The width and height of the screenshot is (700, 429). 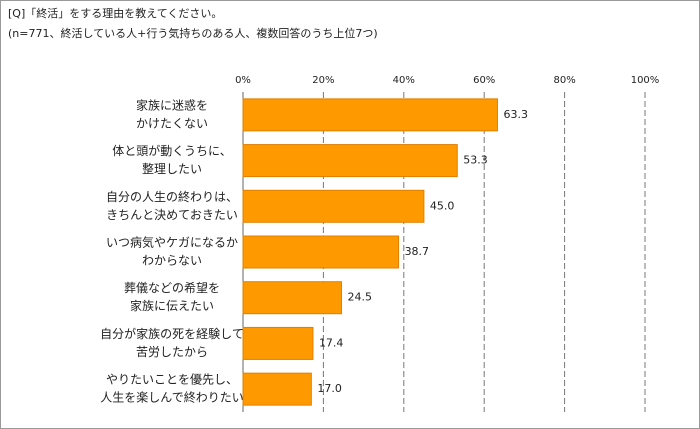 I want to click on x-tick-label: 40%, so click(x=404, y=80).